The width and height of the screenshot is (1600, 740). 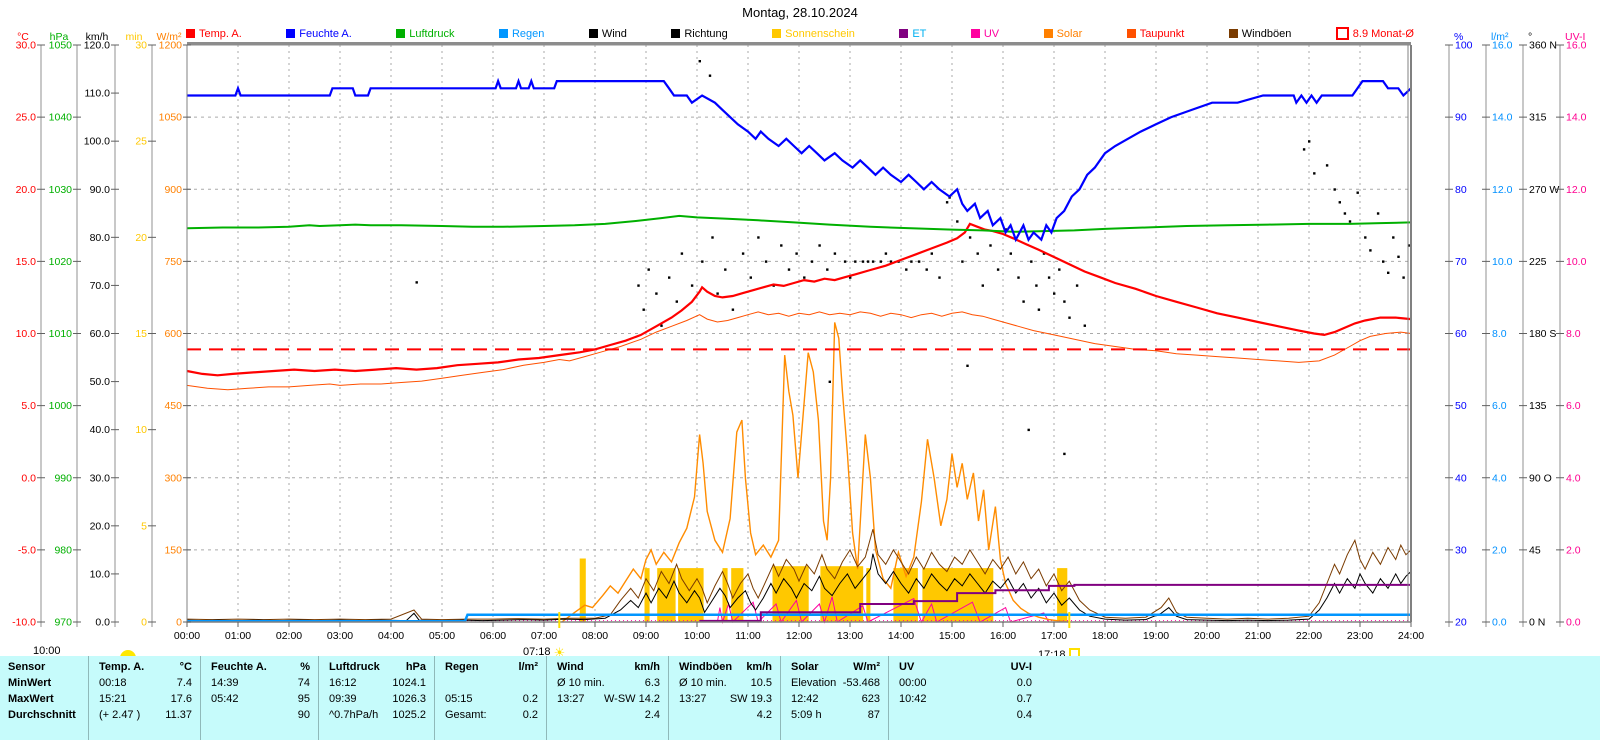 What do you see at coordinates (608, 669) in the screenshot?
I see `stats-group-header: Wind km/h` at bounding box center [608, 669].